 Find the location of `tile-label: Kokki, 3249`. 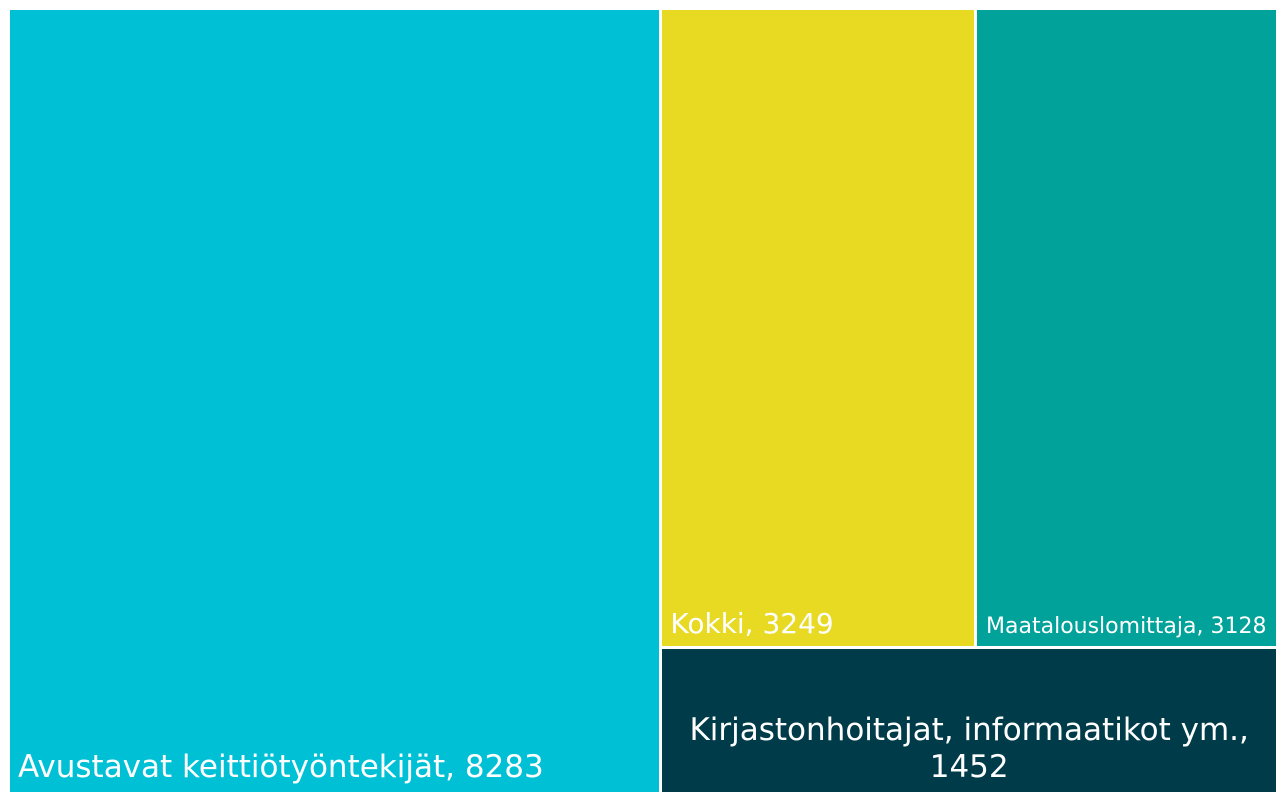

tile-label: Kokki, 3249 is located at coordinates (752, 623).